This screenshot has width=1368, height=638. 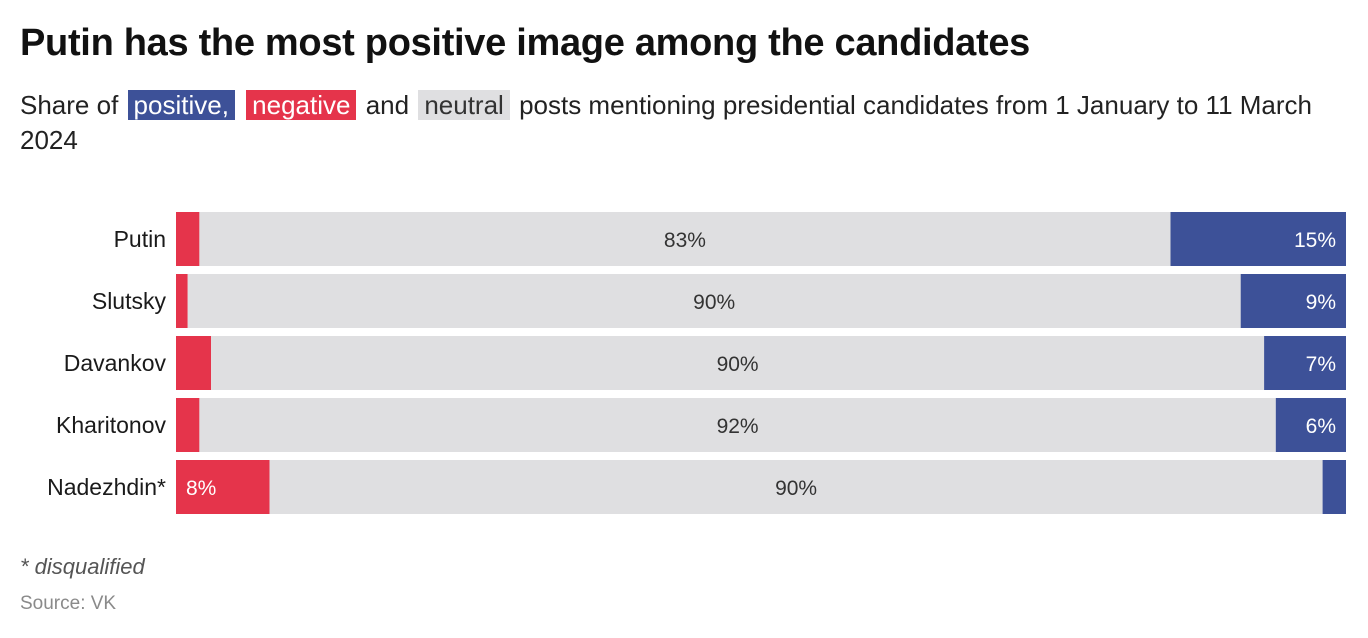 I want to click on category-label: Kharitonov, so click(x=111, y=425).